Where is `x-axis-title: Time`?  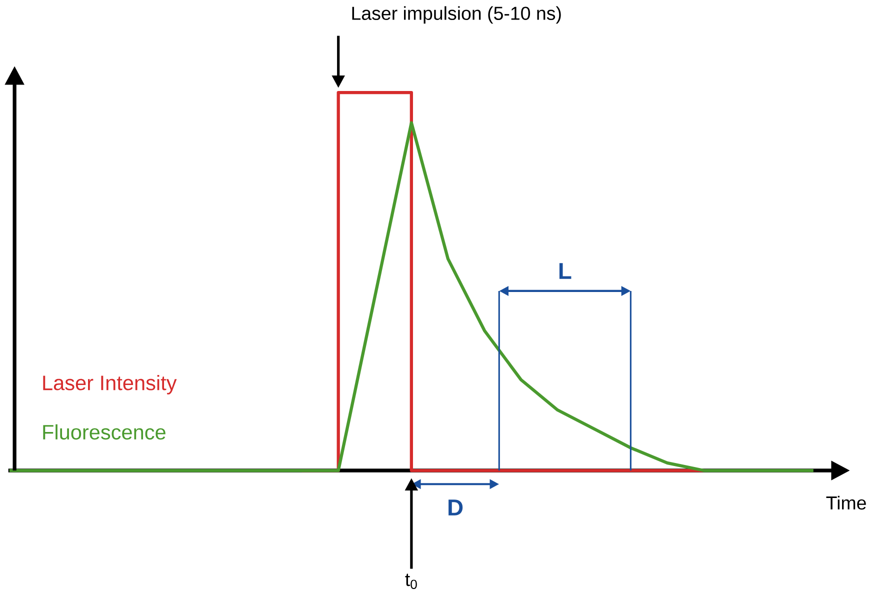 x-axis-title: Time is located at coordinates (846, 503).